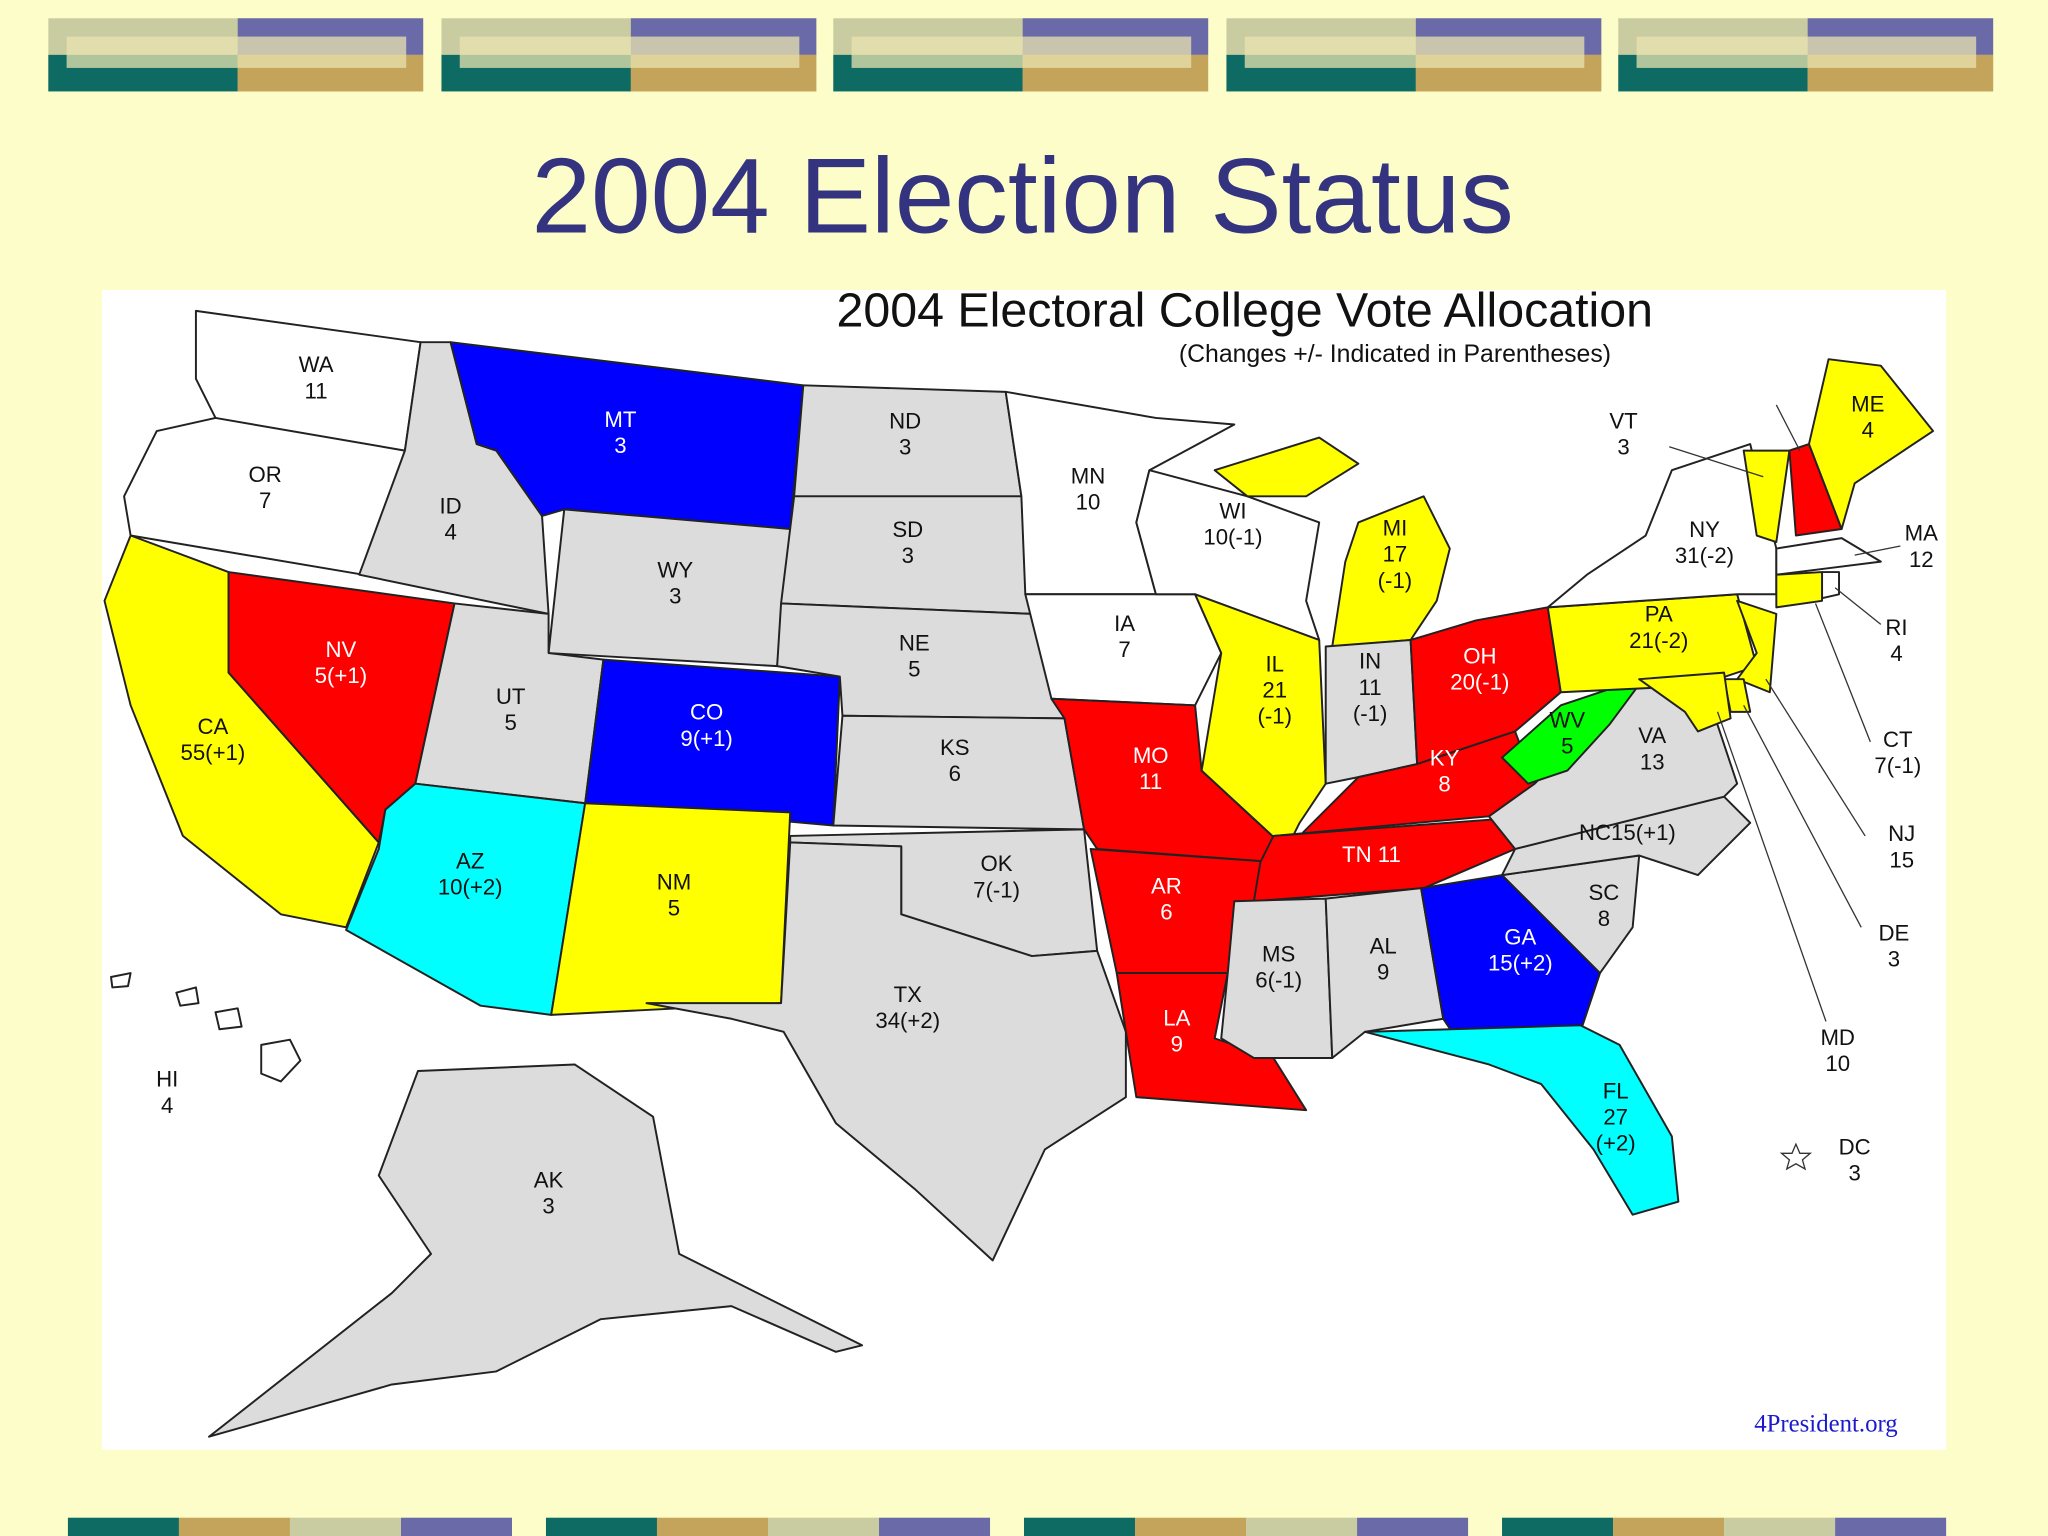  What do you see at coordinates (470, 861) in the screenshot?
I see `state-label: AZ` at bounding box center [470, 861].